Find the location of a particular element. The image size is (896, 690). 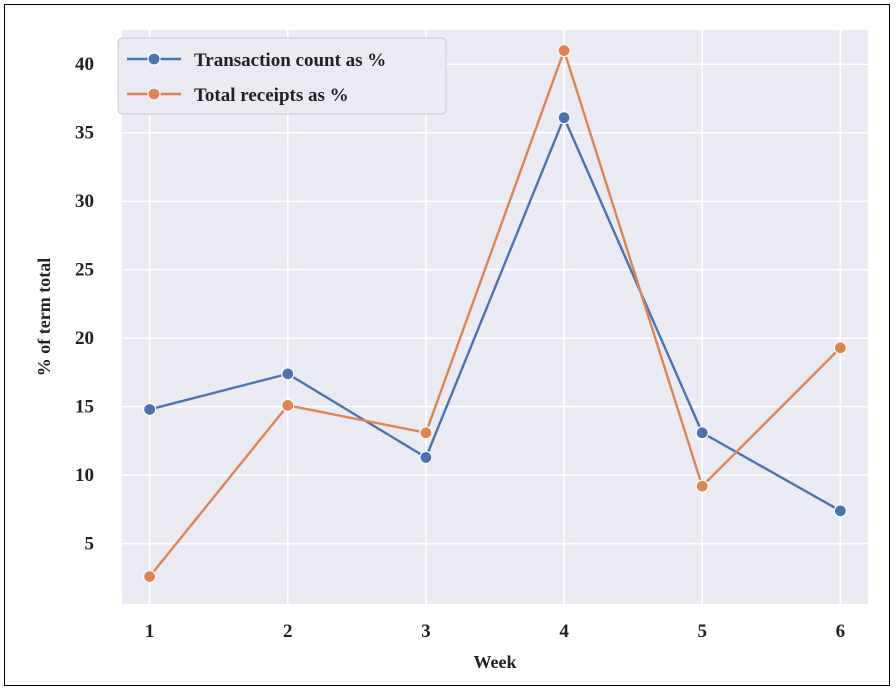

legend-item: Total receipts as % is located at coordinates (238, 95).